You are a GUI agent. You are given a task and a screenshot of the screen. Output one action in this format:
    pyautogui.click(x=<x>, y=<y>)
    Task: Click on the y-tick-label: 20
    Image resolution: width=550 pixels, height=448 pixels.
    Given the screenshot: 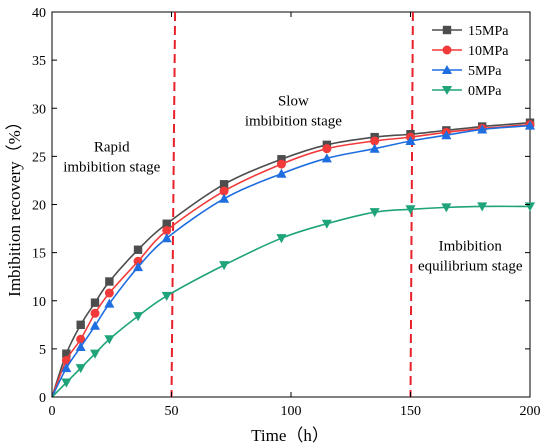 What is the action you would take?
    pyautogui.click(x=39, y=206)
    